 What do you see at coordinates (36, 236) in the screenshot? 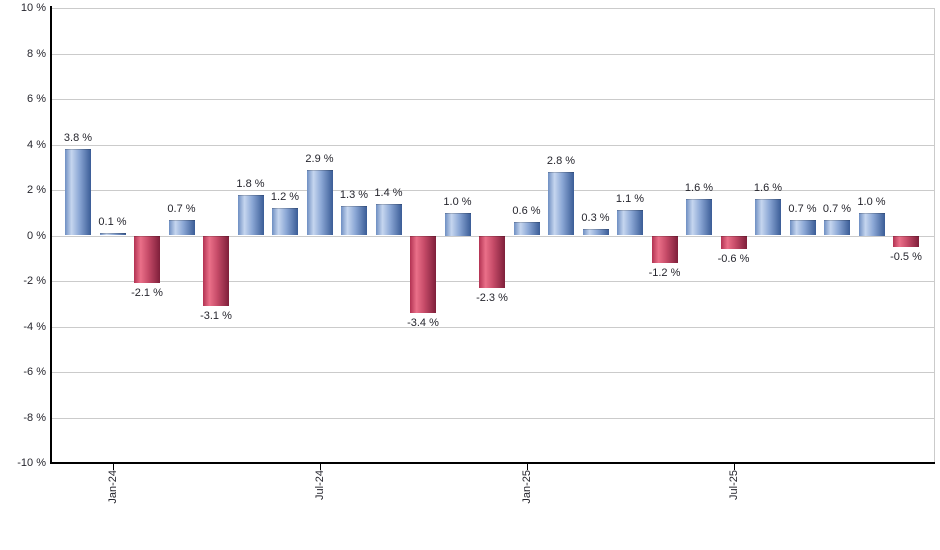
I see `y-tick-label: 0 %` at bounding box center [36, 236].